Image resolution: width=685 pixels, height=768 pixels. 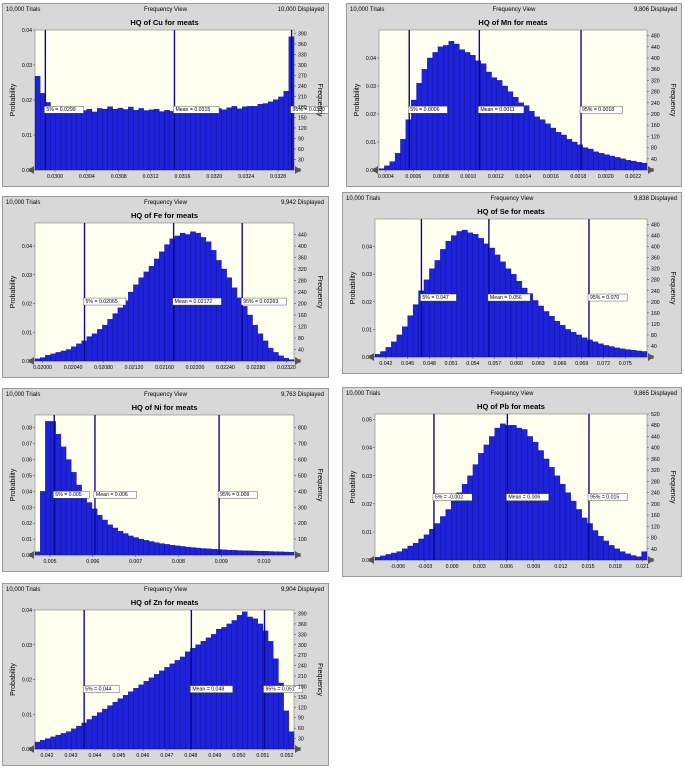 I want to click on x-tick-label: 0.0012, so click(x=496, y=177).